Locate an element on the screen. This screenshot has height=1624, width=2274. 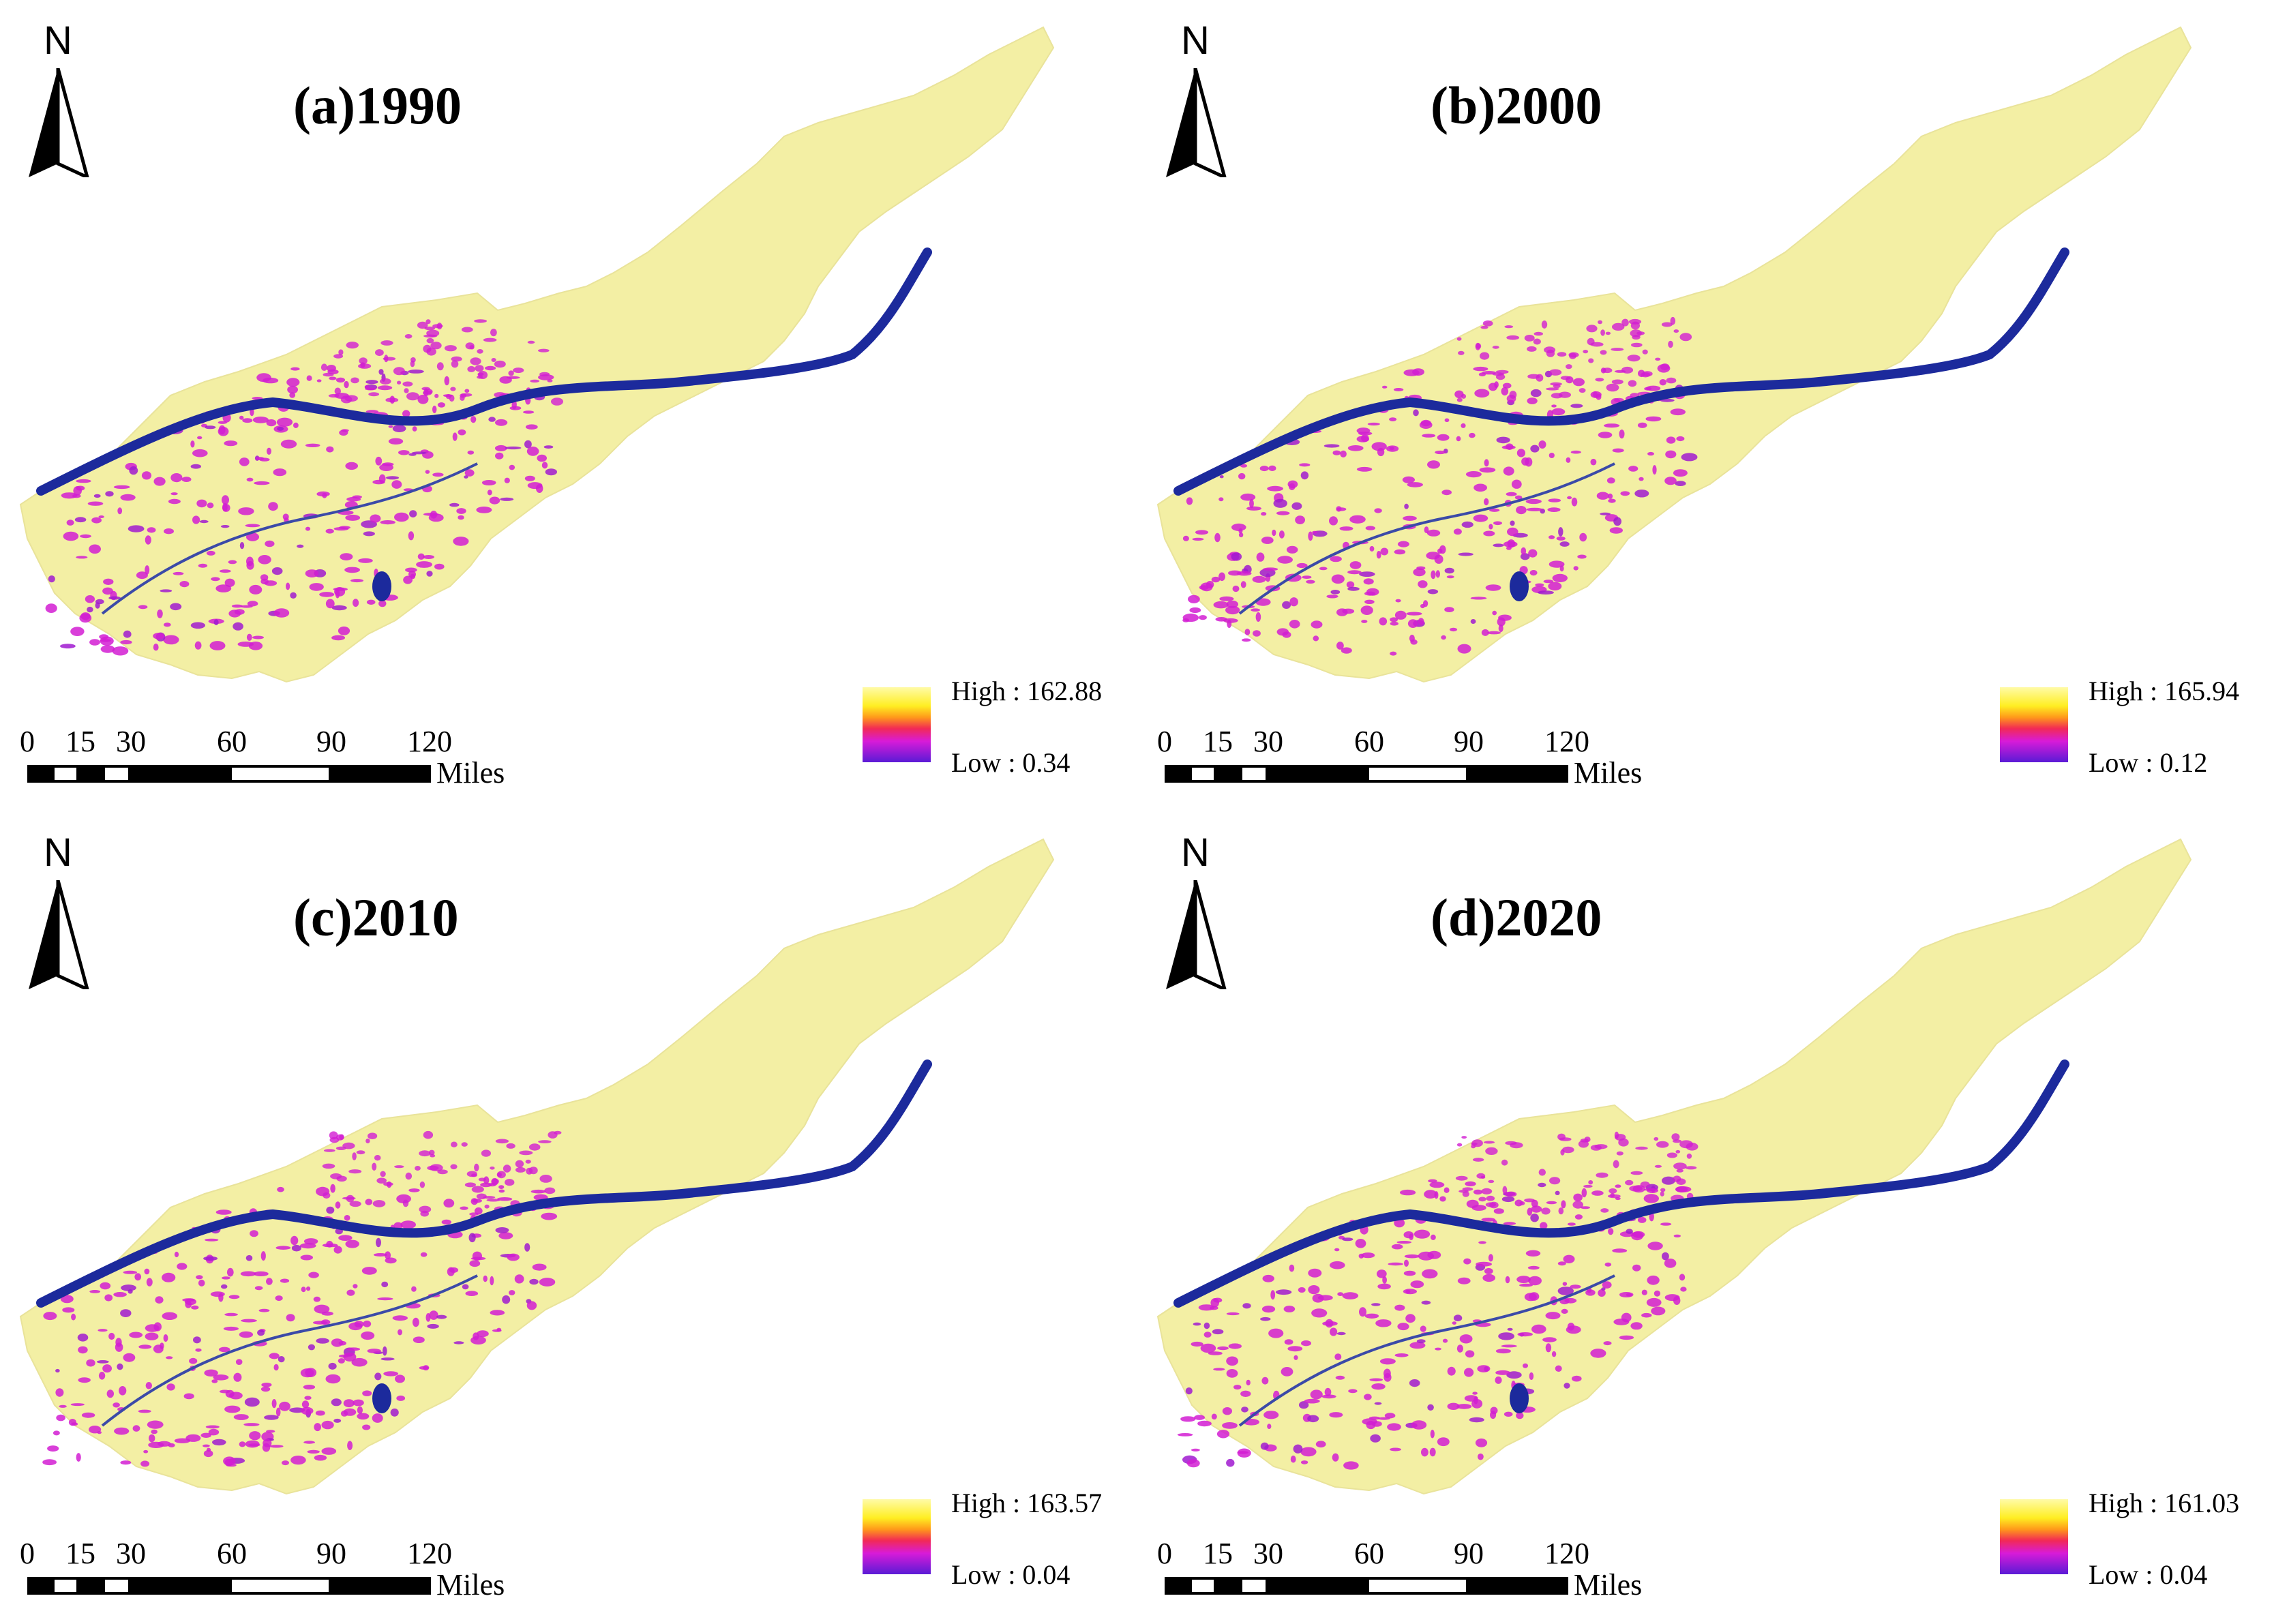
scale-tick: 0 is located at coordinates (27, 741).